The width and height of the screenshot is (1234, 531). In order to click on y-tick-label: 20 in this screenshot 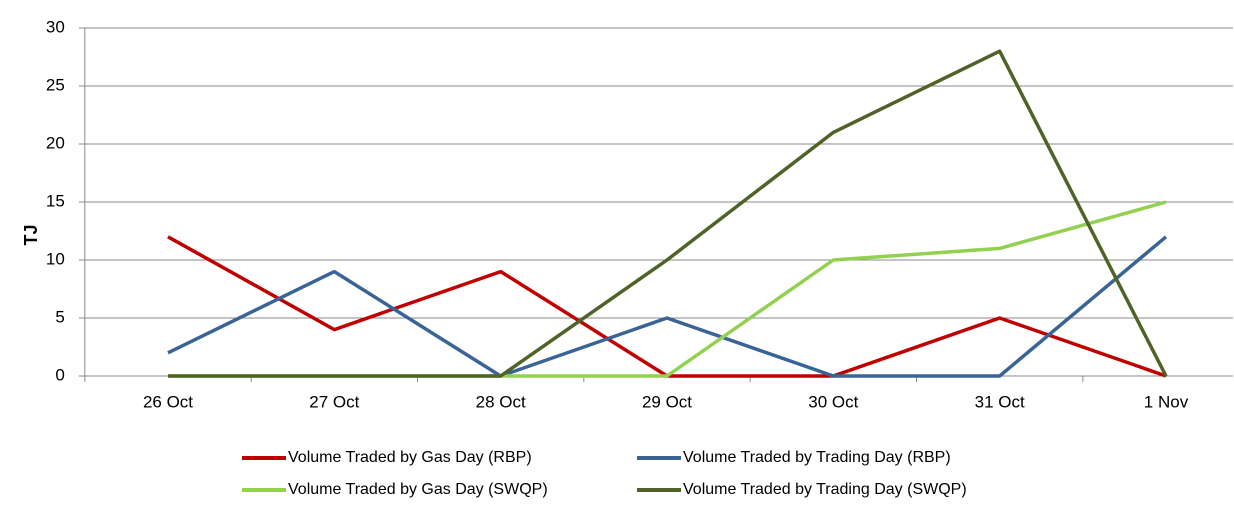, I will do `click(55, 142)`.